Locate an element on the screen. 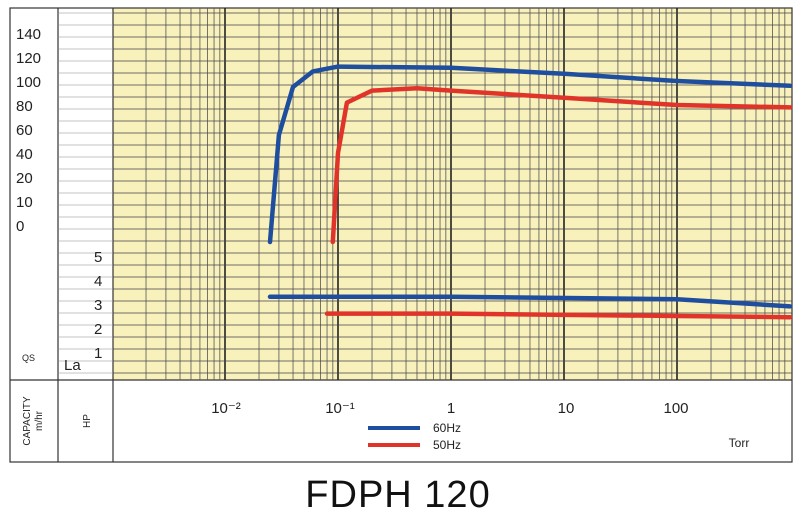 This screenshot has height=523, width=796. capacity-tick-label: 0 is located at coordinates (20, 226).